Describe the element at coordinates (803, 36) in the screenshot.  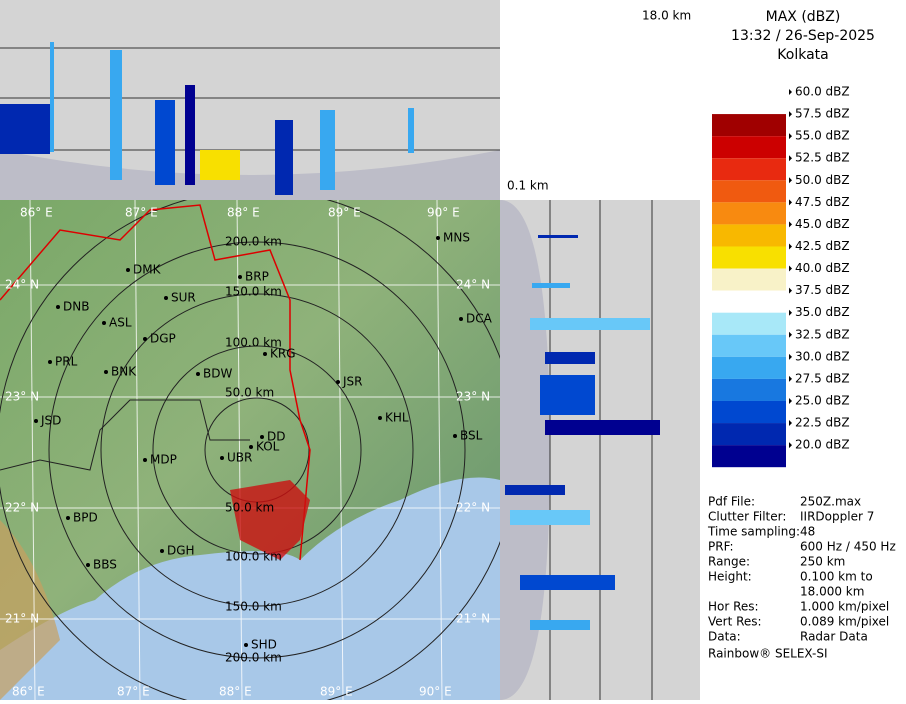
I see `header-datetime: 13:32 / 26-Sep-2025` at that location.